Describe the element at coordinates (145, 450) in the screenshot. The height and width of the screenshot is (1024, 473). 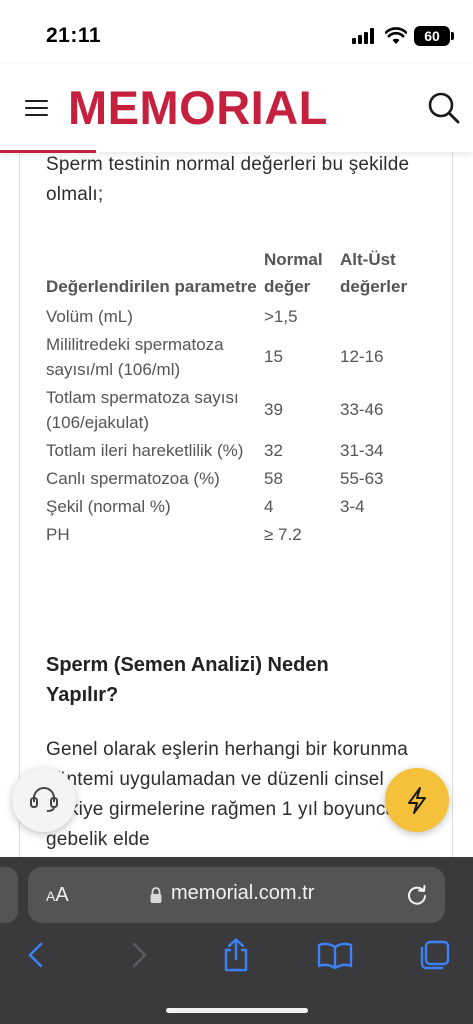
I see `row-parameter: Totlam ileri hareketlilik (%)` at that location.